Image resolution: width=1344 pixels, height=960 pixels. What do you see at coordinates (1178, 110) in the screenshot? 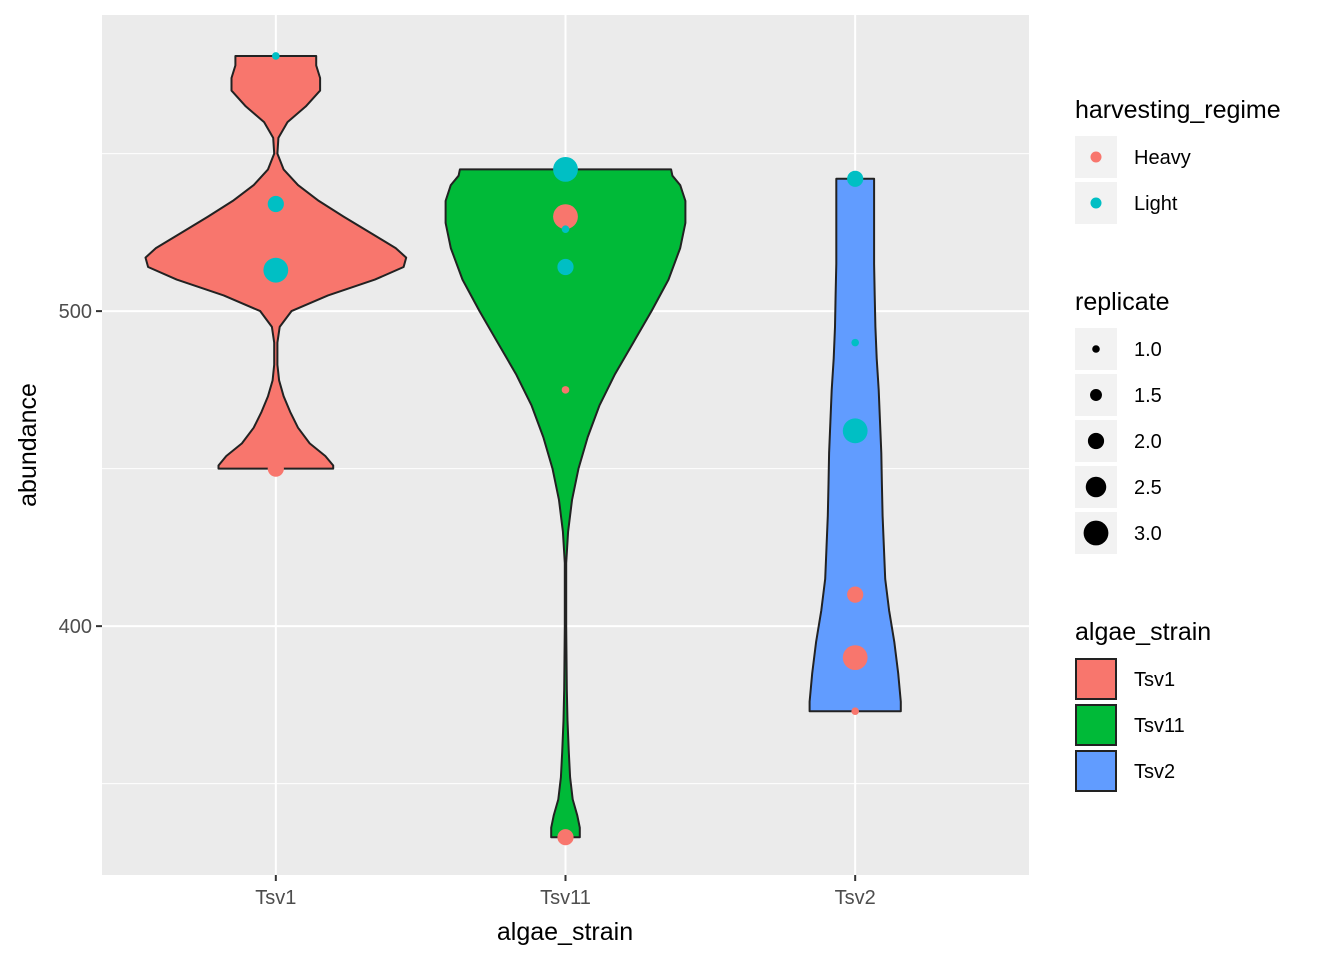
I see `legend-title: harvesting_regime` at bounding box center [1178, 110].